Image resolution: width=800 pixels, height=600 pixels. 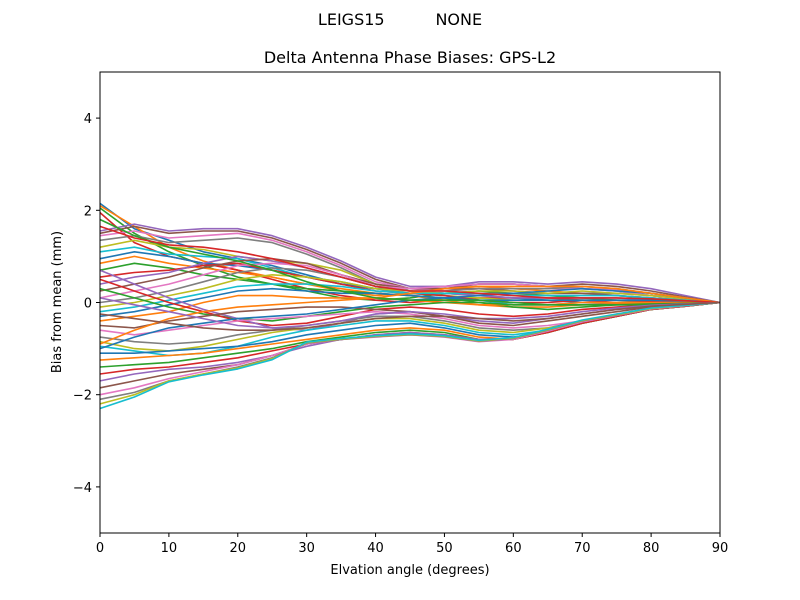 I want to click on y-tick-label: 0, so click(x=88, y=304).